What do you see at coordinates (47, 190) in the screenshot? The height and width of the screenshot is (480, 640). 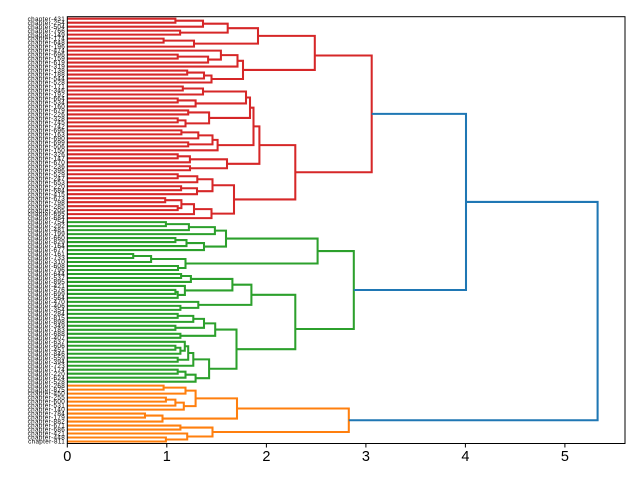 I see `svg-text: chapter-684` at bounding box center [47, 190].